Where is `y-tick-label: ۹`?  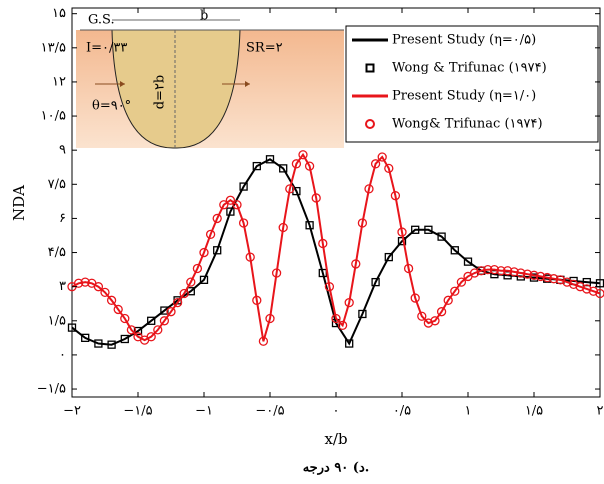 y-tick-label: ۹ is located at coordinates (62, 150).